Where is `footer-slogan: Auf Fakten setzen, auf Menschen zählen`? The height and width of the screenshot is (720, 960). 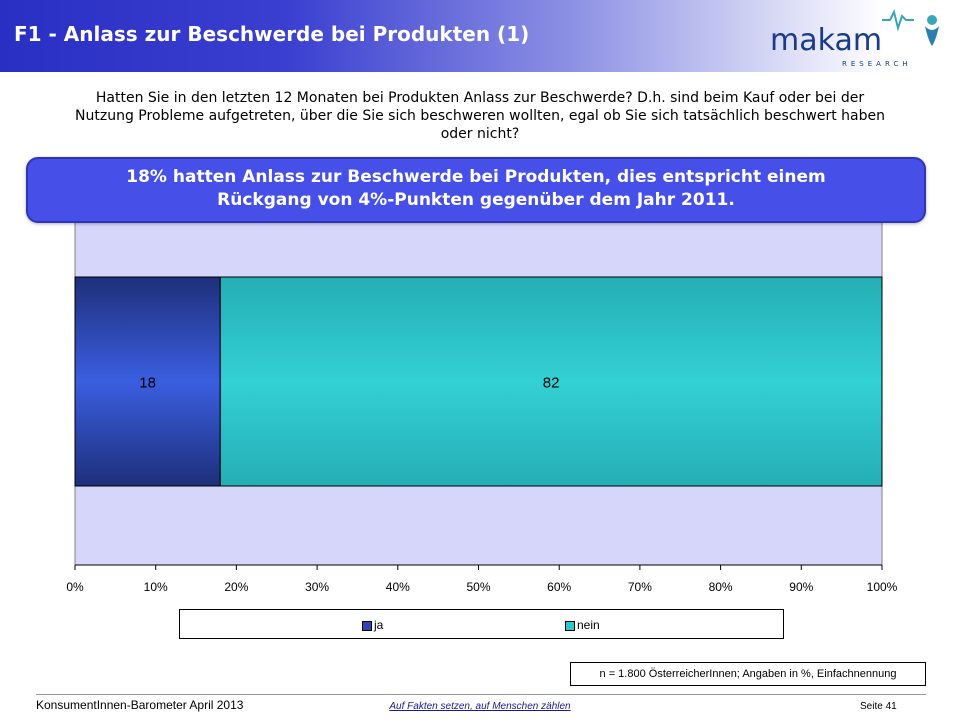
footer-slogan: Auf Fakten setzen, auf Menschen zählen is located at coordinates (480, 706).